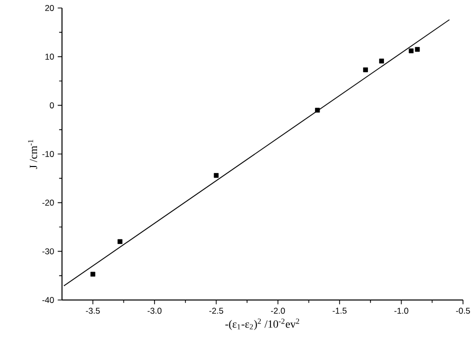 This screenshot has height=357, width=474. Describe the element at coordinates (49, 57) in the screenshot. I see `y-tick-label: 10` at that location.